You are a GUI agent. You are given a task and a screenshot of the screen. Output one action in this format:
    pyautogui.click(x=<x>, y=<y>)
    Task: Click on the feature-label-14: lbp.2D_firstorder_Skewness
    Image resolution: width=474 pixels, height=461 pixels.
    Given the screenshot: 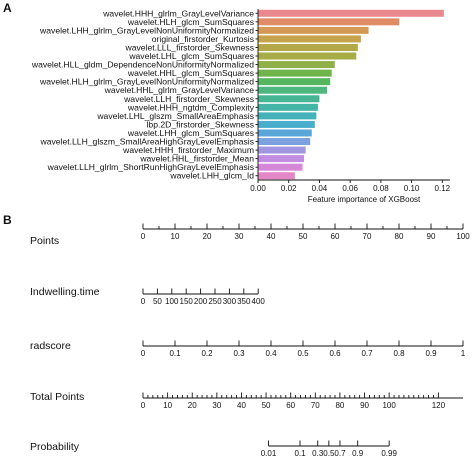 What is the action you would take?
    pyautogui.click(x=200, y=124)
    